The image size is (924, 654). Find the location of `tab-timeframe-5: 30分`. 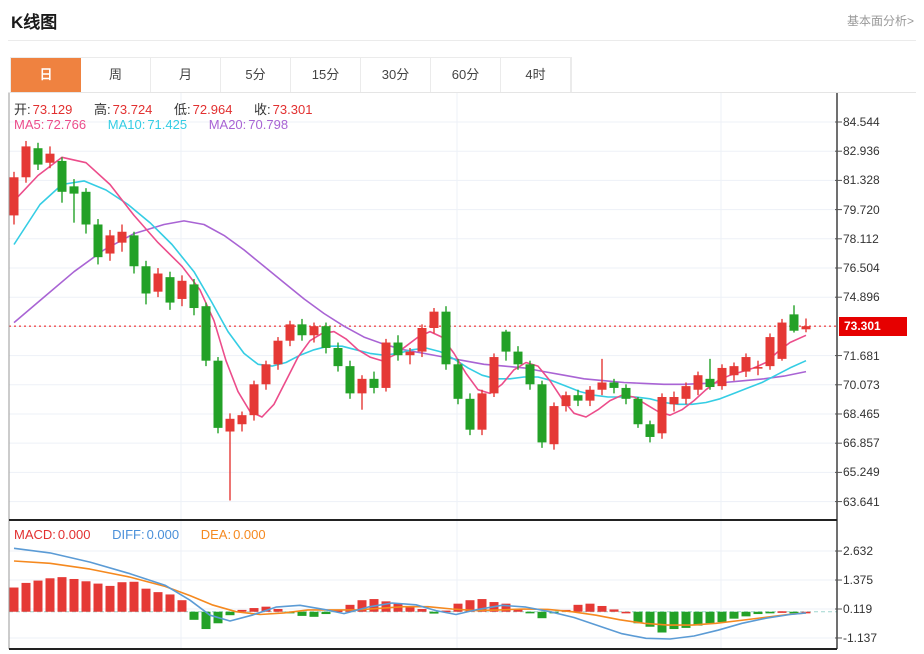

tab-timeframe-5: 30分 is located at coordinates (396, 75).